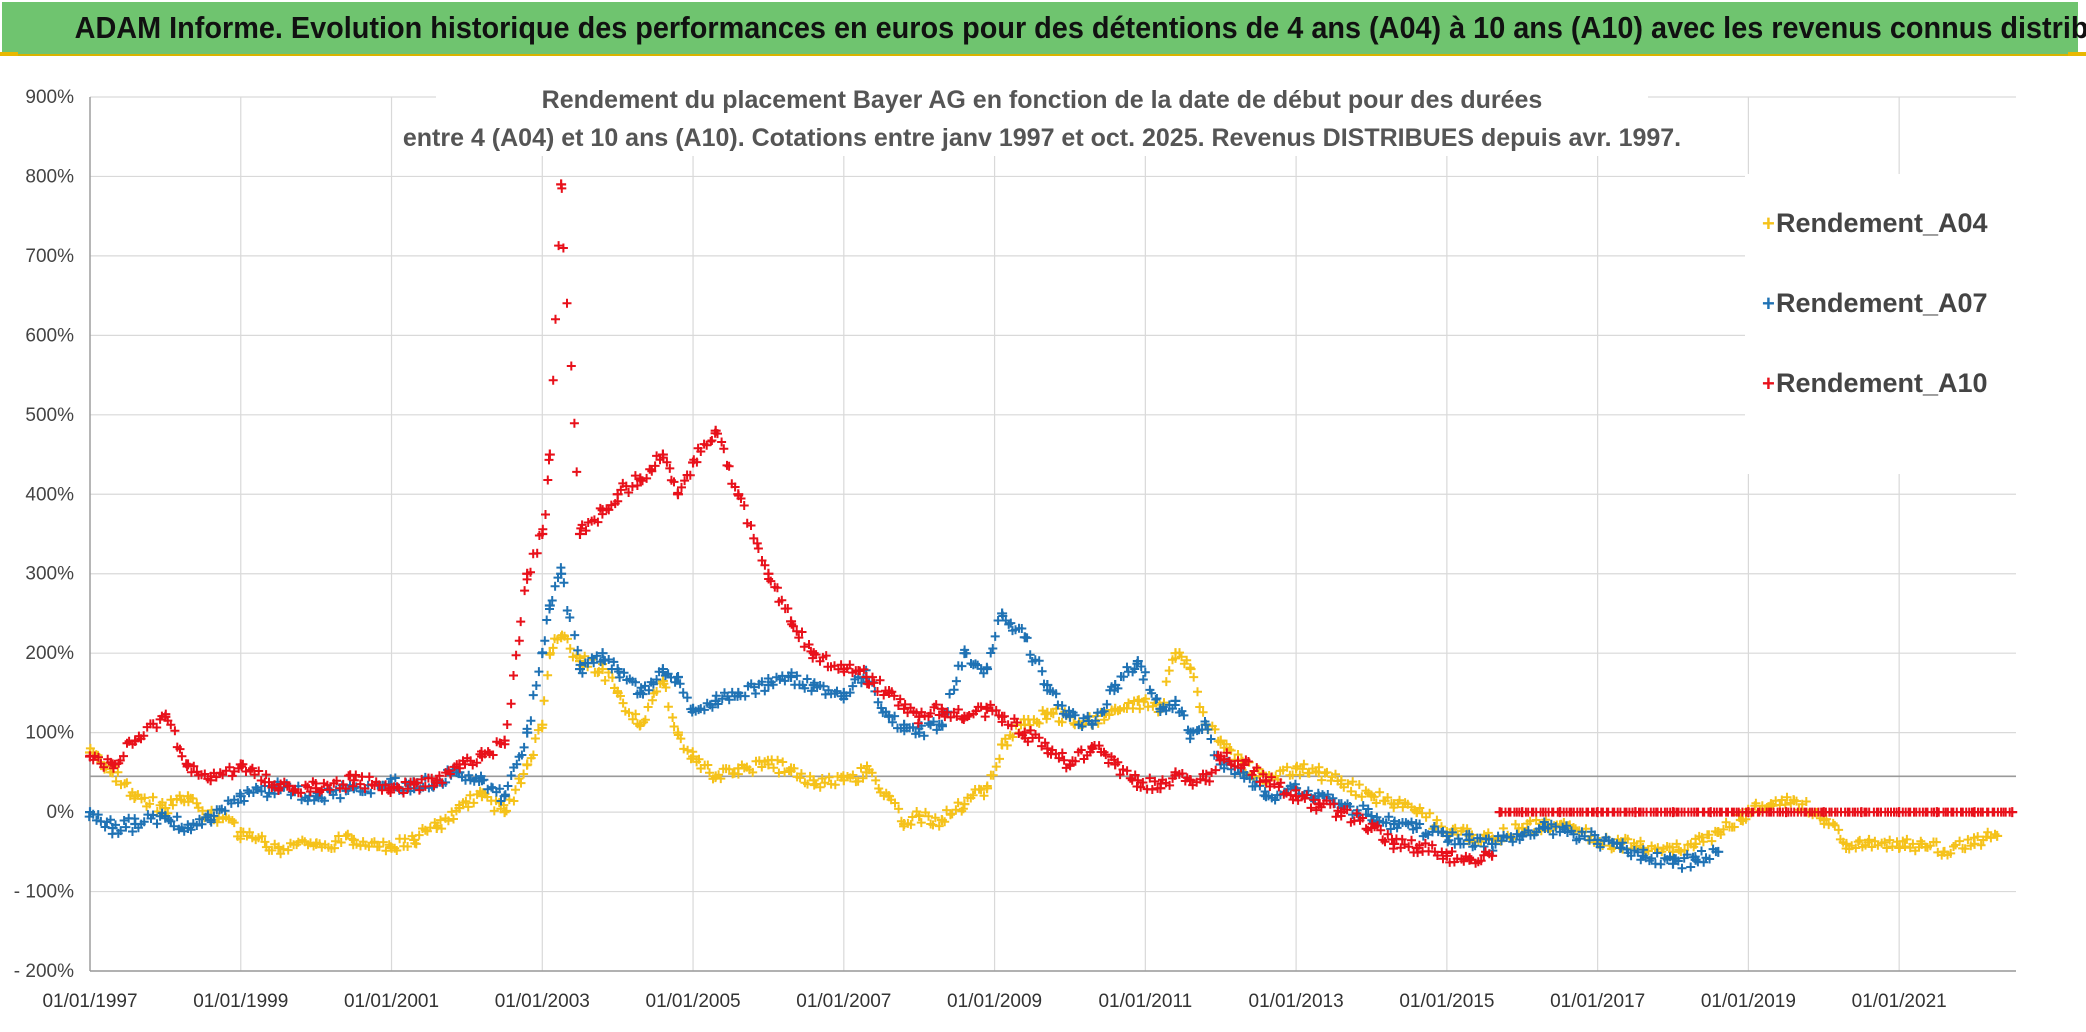  What do you see at coordinates (843, 1001) in the screenshot?
I see `x-tick-label: 01/01/2007` at bounding box center [843, 1001].